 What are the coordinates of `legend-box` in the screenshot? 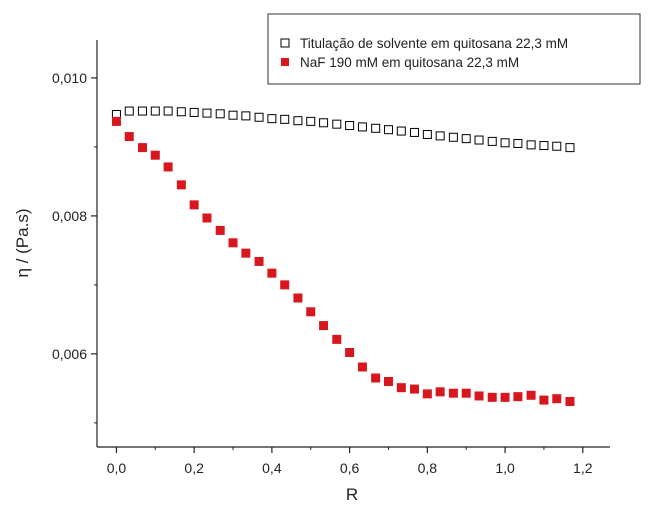 It's located at (454, 49).